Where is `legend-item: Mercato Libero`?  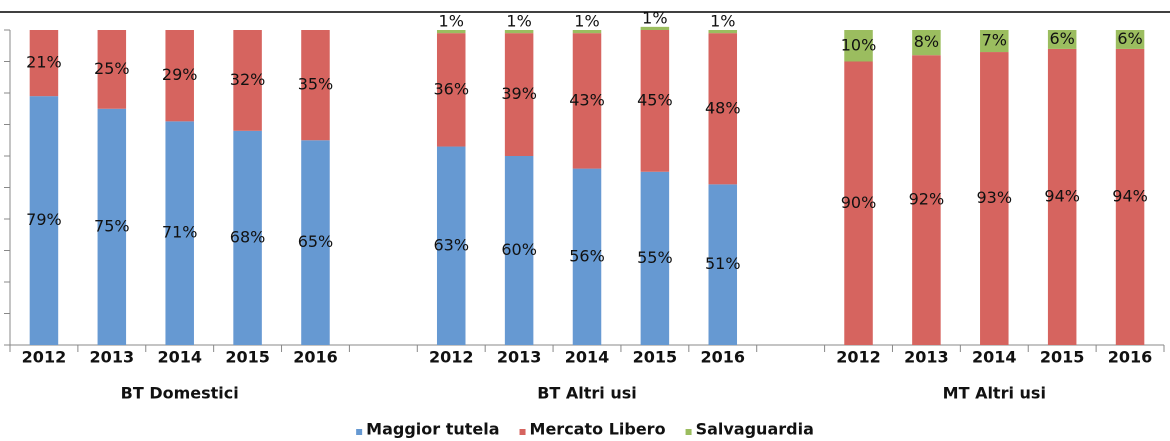 legend-item: Mercato Libero is located at coordinates (592, 429).